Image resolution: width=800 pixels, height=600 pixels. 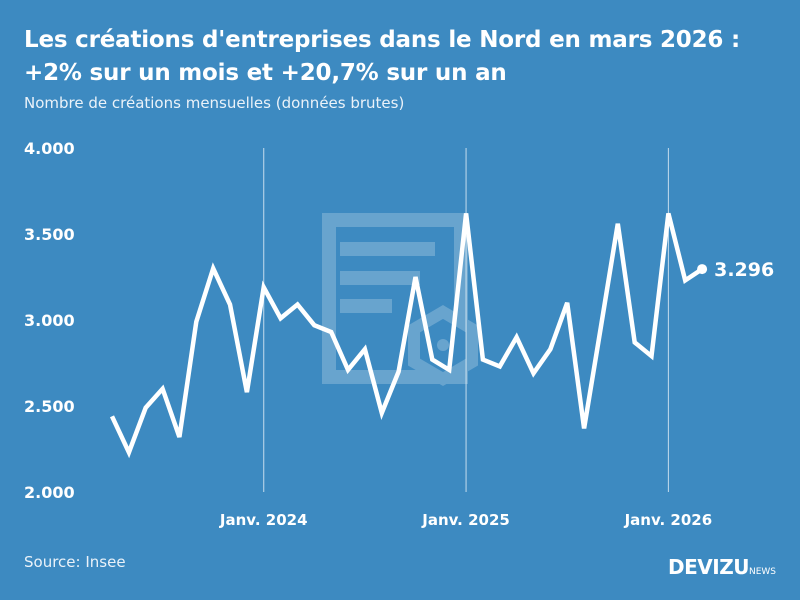 What do you see at coordinates (465, 520) in the screenshot?
I see `x-tick-label: Janv. 2025` at bounding box center [465, 520].